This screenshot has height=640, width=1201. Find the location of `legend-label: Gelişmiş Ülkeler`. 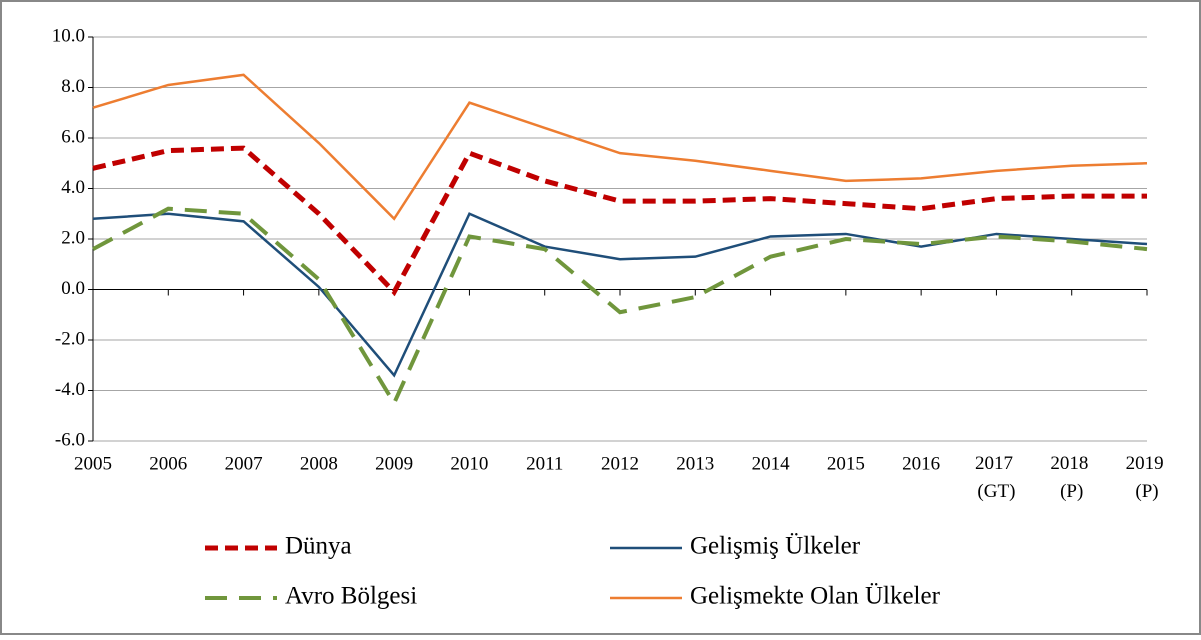

legend-label: Gelişmiş Ülkeler is located at coordinates (775, 546).